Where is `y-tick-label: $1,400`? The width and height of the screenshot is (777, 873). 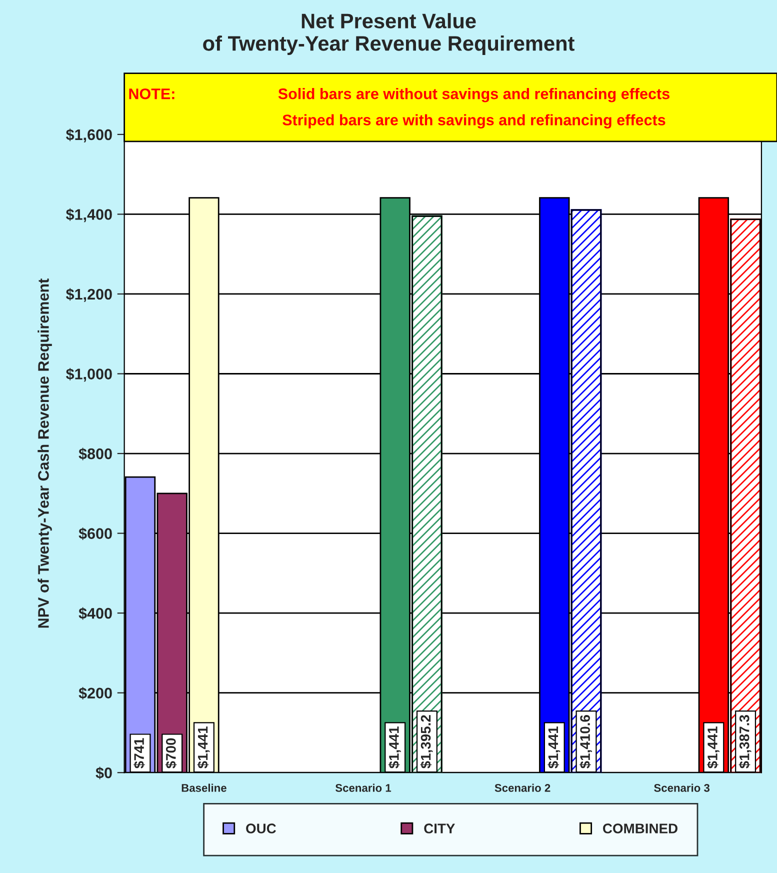
y-tick-label: $1,400 is located at coordinates (89, 215).